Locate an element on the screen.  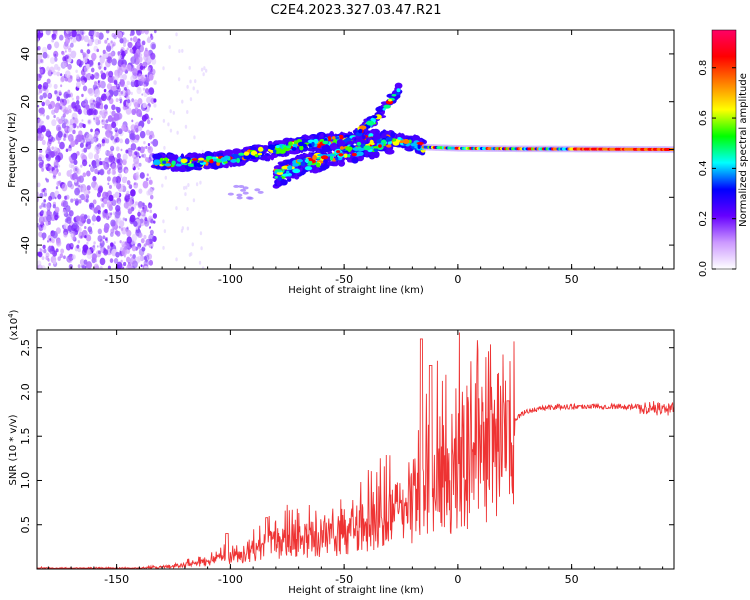
upper-branch-core is located at coordinates (397, 93).